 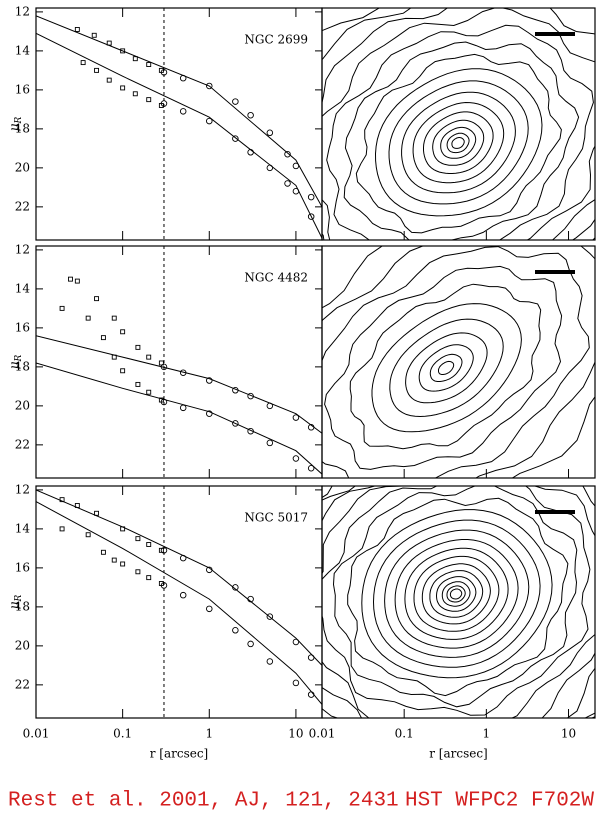 I want to click on y-axis-label-main: μ, so click(x=14, y=365).